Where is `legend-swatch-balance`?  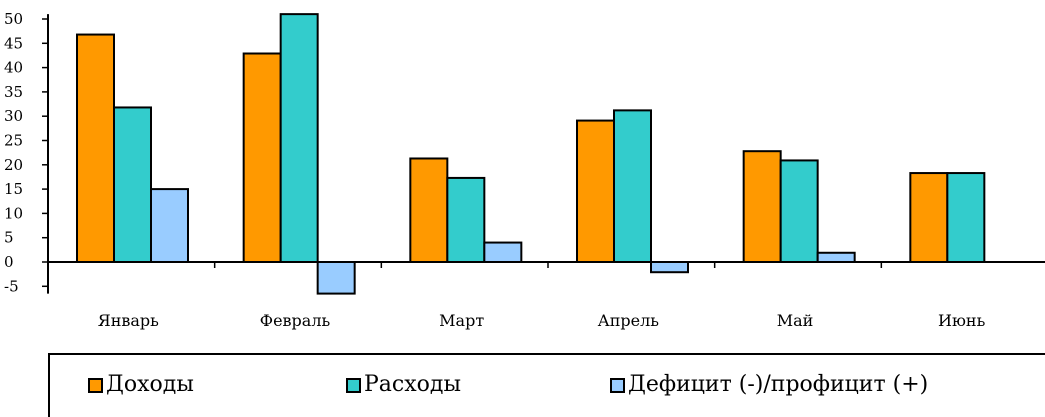
legend-swatch-balance is located at coordinates (617, 385).